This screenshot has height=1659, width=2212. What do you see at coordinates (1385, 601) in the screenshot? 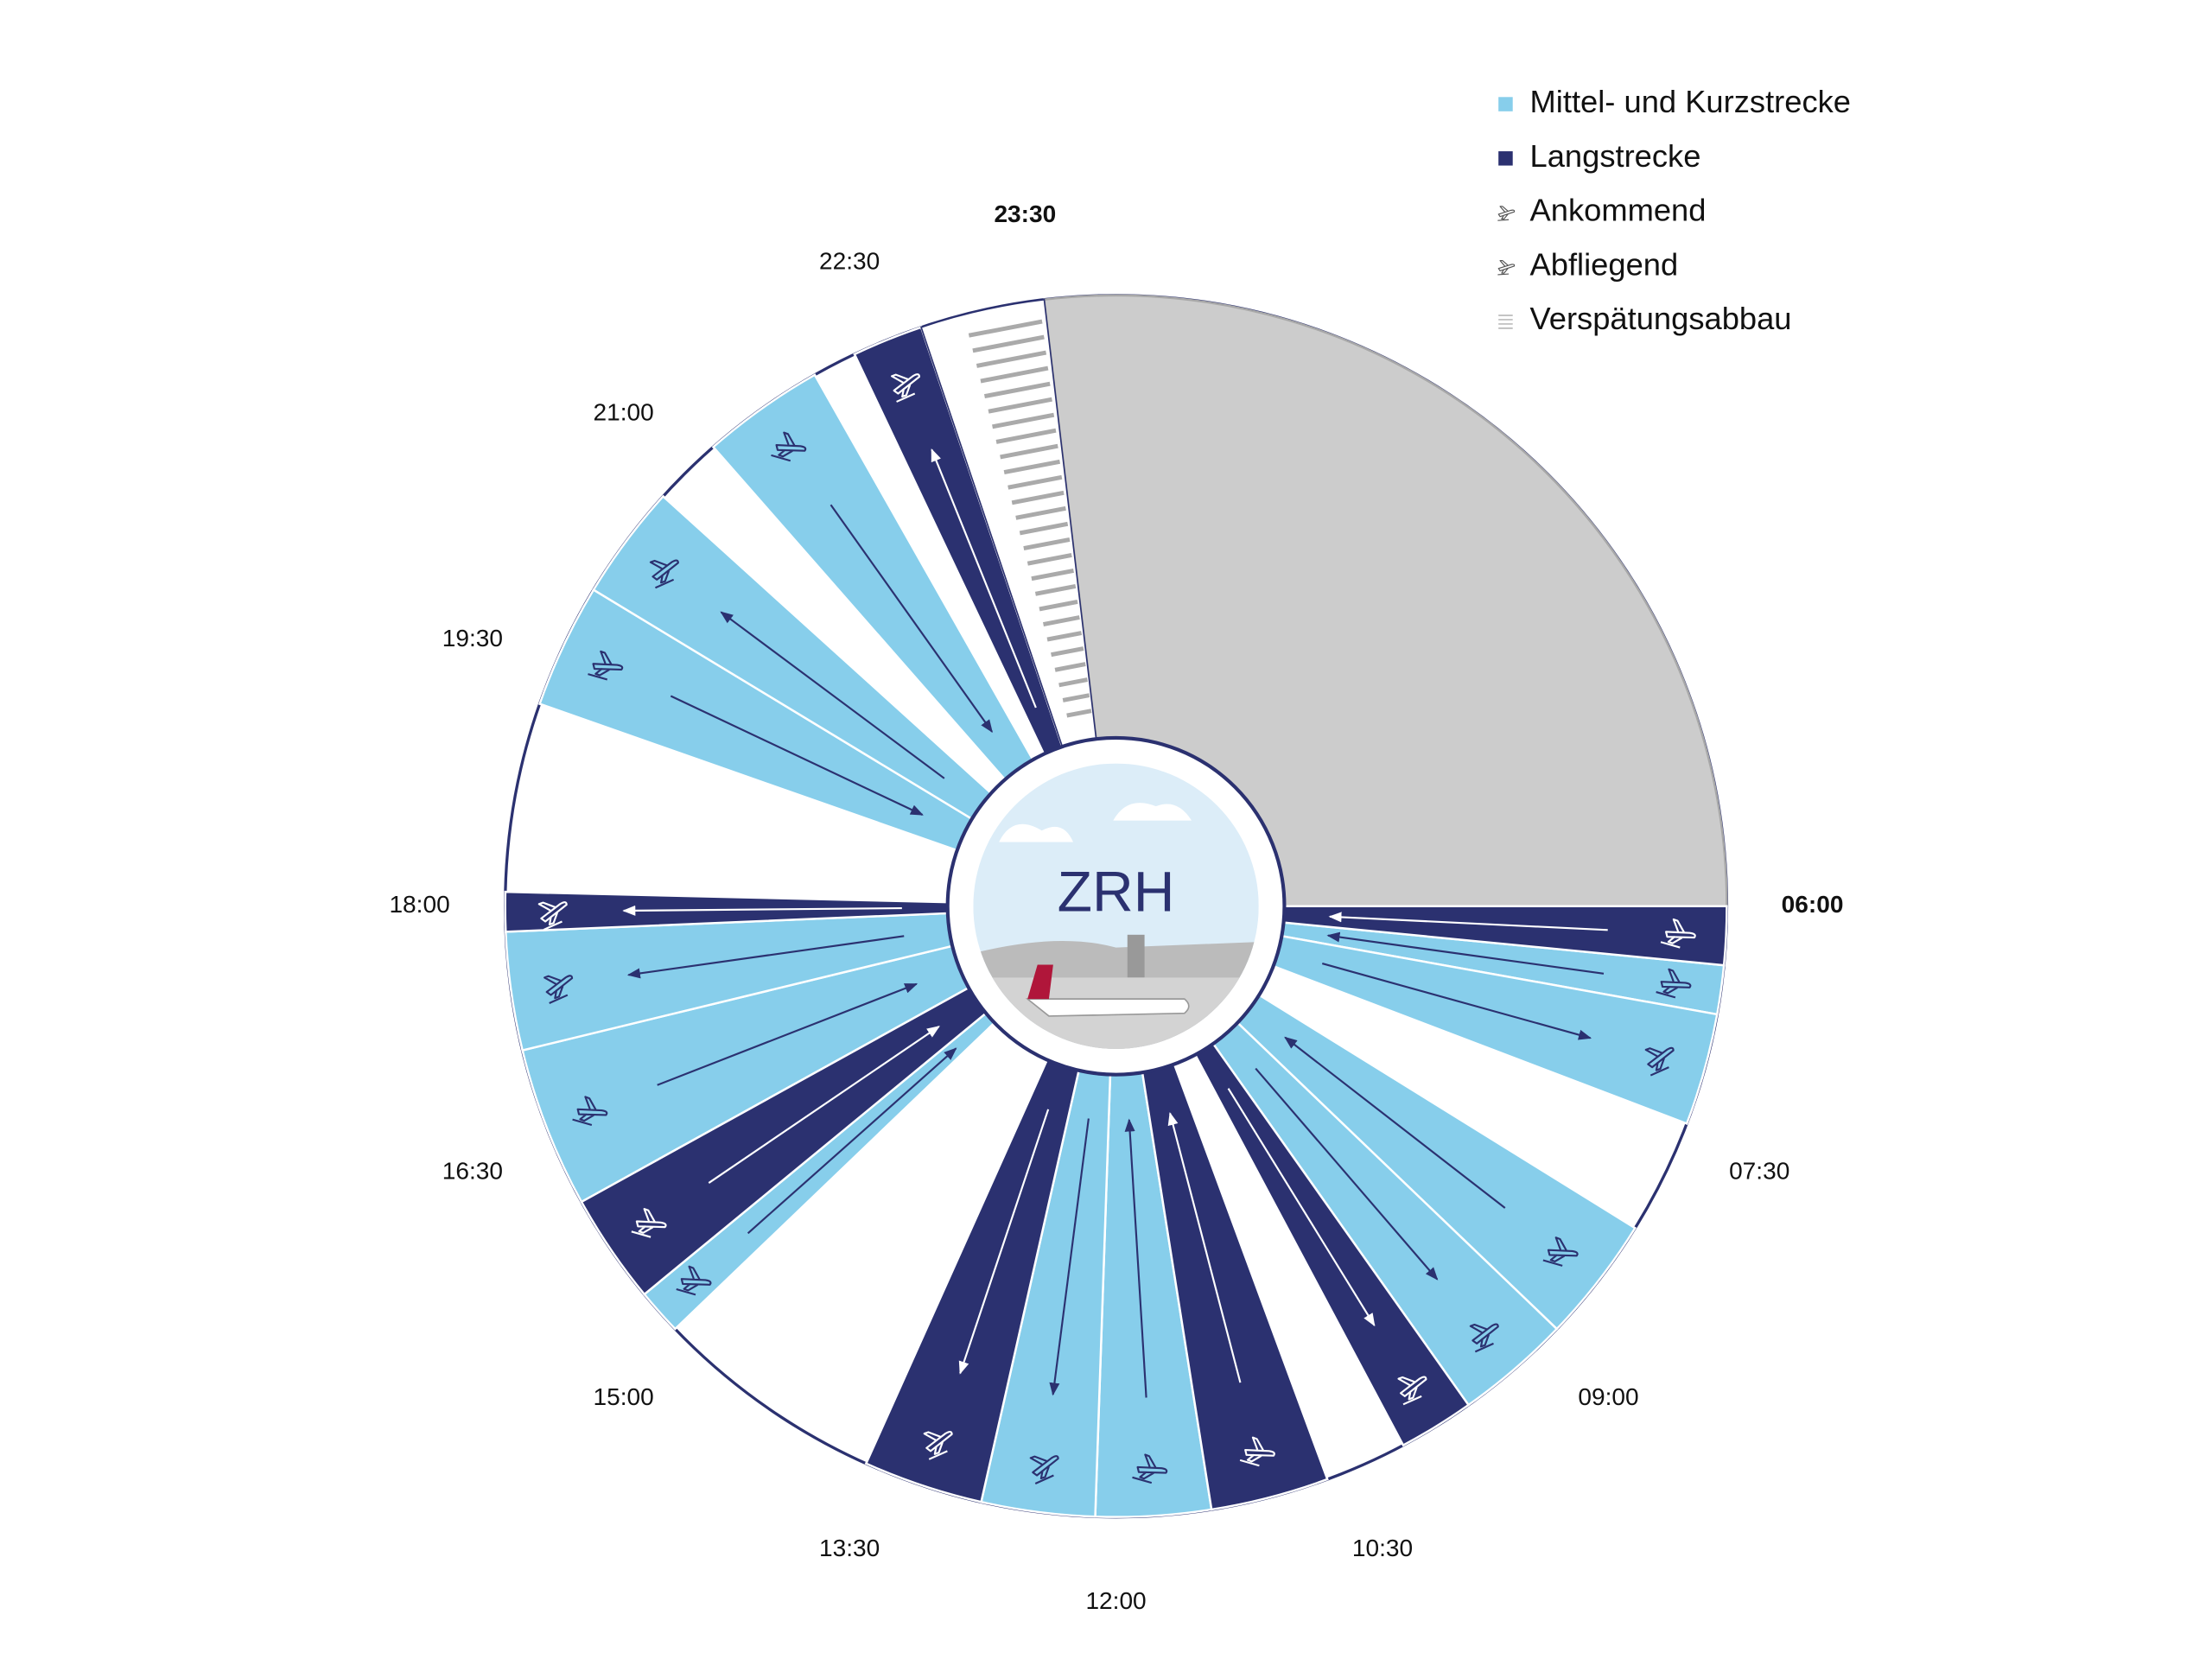
I see `closed-sector` at bounding box center [1385, 601].